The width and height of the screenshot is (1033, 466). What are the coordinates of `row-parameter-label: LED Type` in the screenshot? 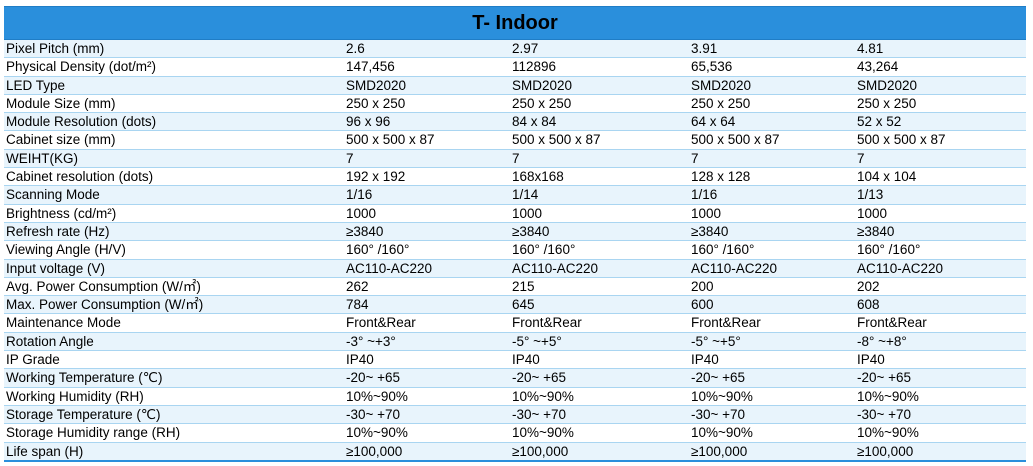 It's located at (174, 85).